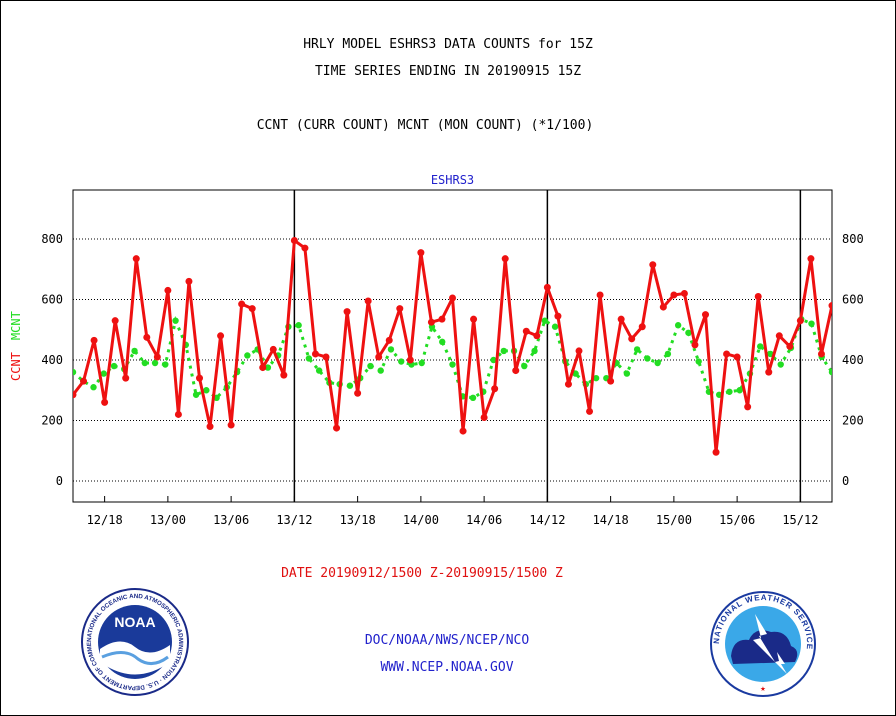 This screenshot has height=716, width=896. What do you see at coordinates (853, 360) in the screenshot?
I see `y-tick-label-right: 400` at bounding box center [853, 360].